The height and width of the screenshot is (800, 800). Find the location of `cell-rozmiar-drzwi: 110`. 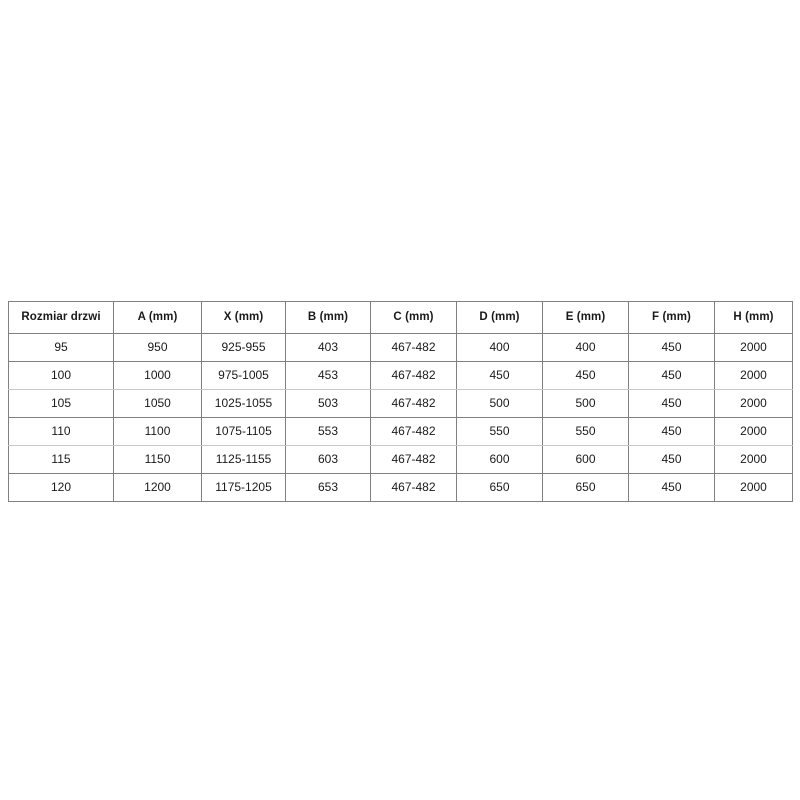

cell-rozmiar-drzwi: 110 is located at coordinates (61, 431).